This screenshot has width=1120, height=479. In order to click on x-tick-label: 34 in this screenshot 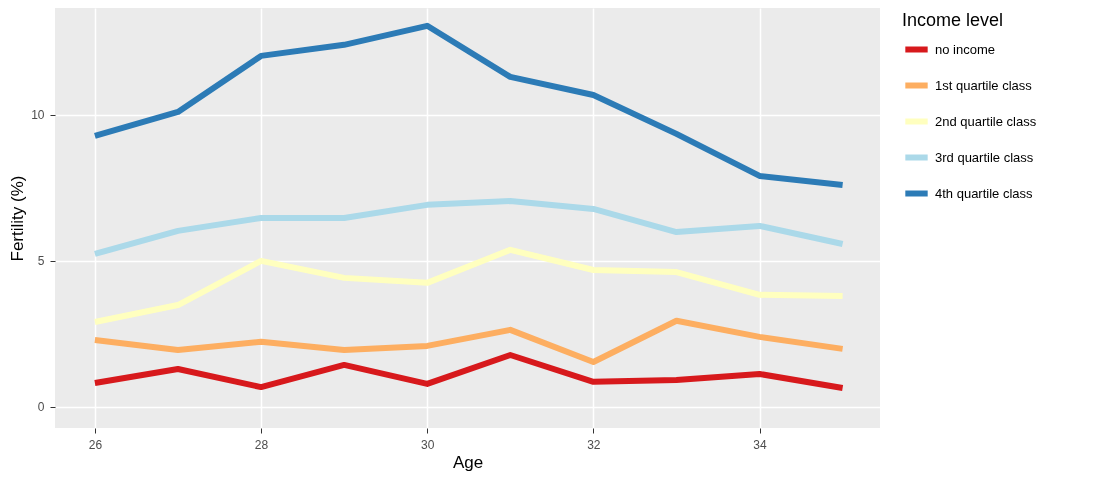, I will do `click(760, 444)`.